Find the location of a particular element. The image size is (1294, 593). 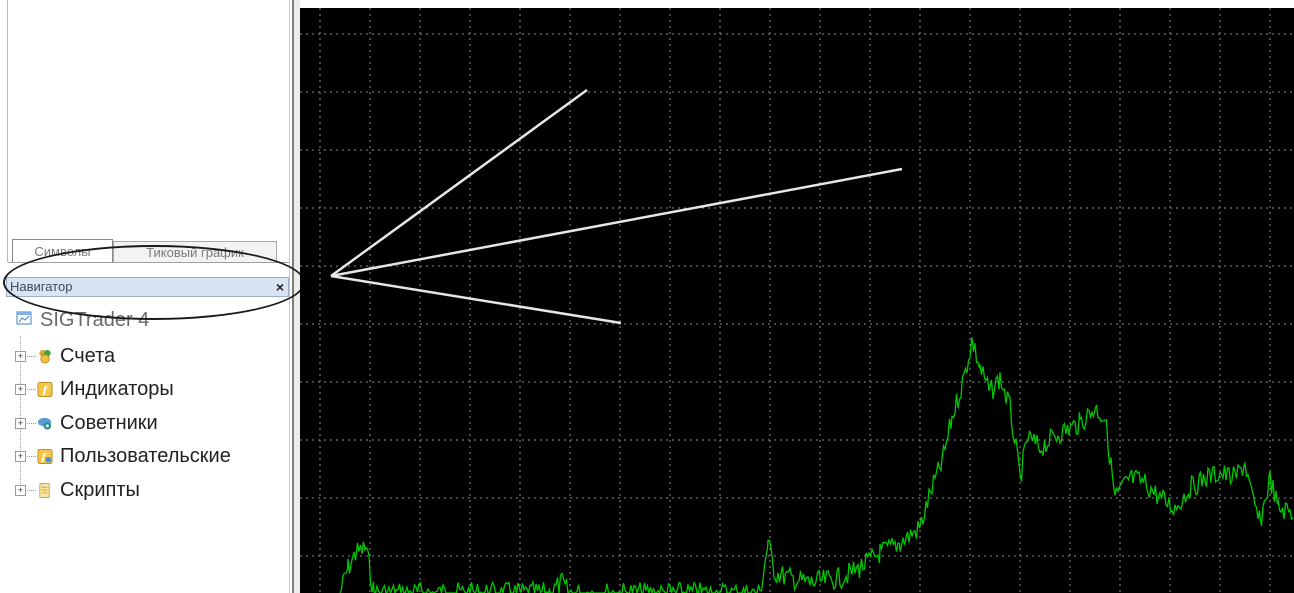

tree-item-label: Индикаторы is located at coordinates (117, 388).